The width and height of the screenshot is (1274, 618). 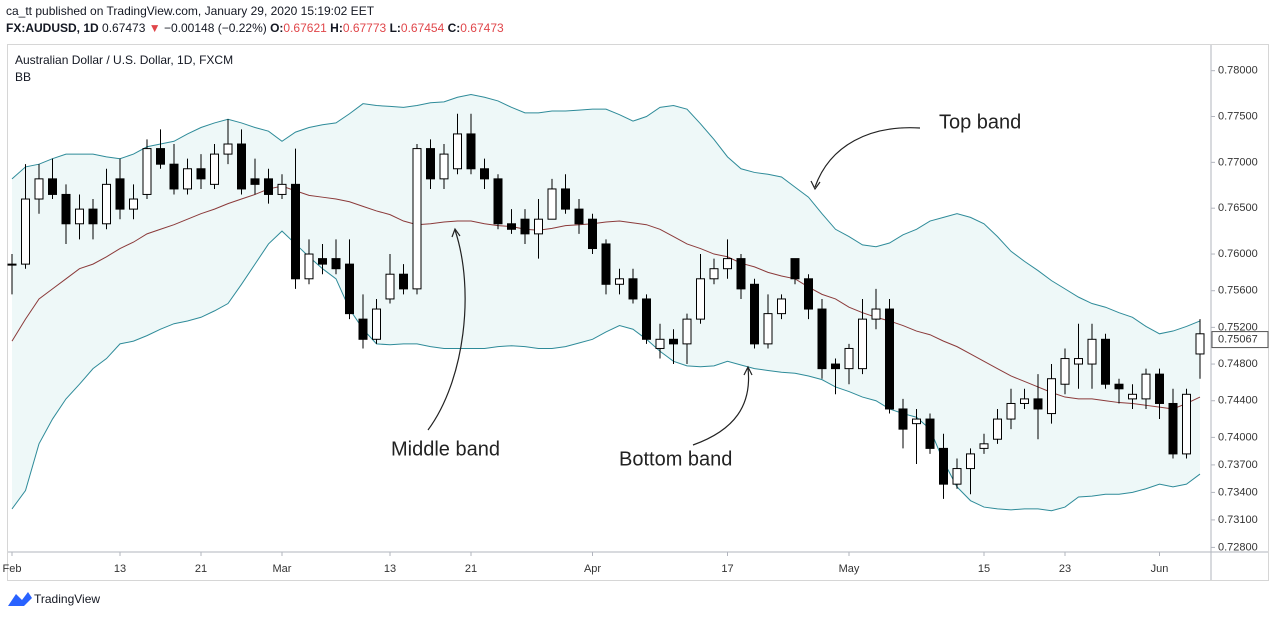 What do you see at coordinates (155, 28) in the screenshot?
I see `arrow: ▼` at bounding box center [155, 28].